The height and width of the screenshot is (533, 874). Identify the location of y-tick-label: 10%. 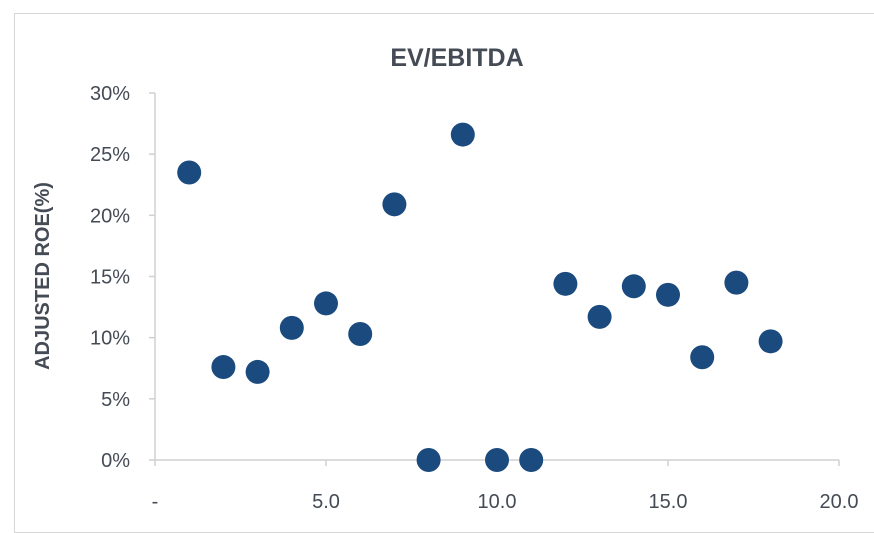
(110, 339).